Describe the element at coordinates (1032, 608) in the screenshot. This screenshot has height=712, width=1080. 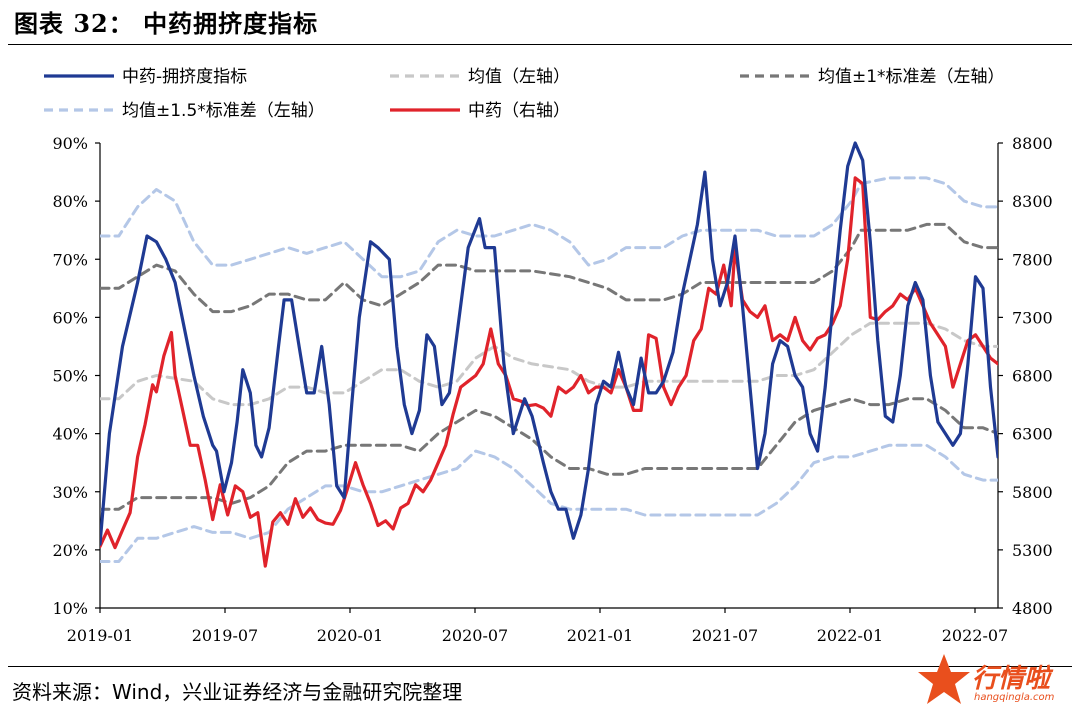
I see `y-right-tick-label: 4800` at that location.